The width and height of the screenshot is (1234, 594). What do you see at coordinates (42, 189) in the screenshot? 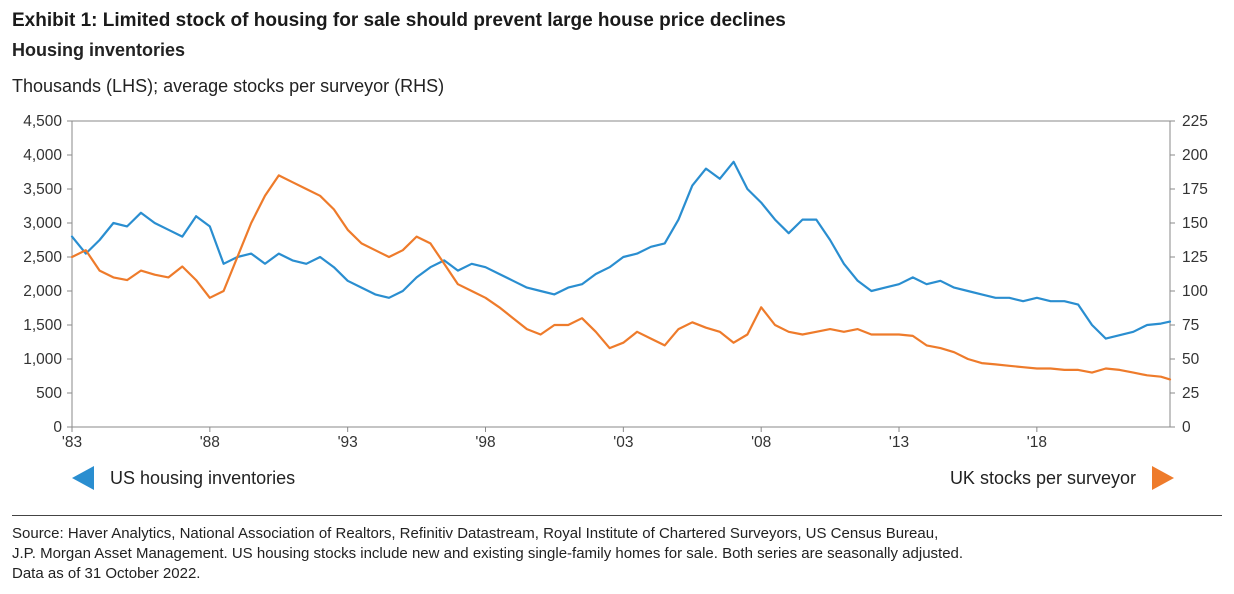
I see `left-tick-label: 3,500` at bounding box center [42, 189].